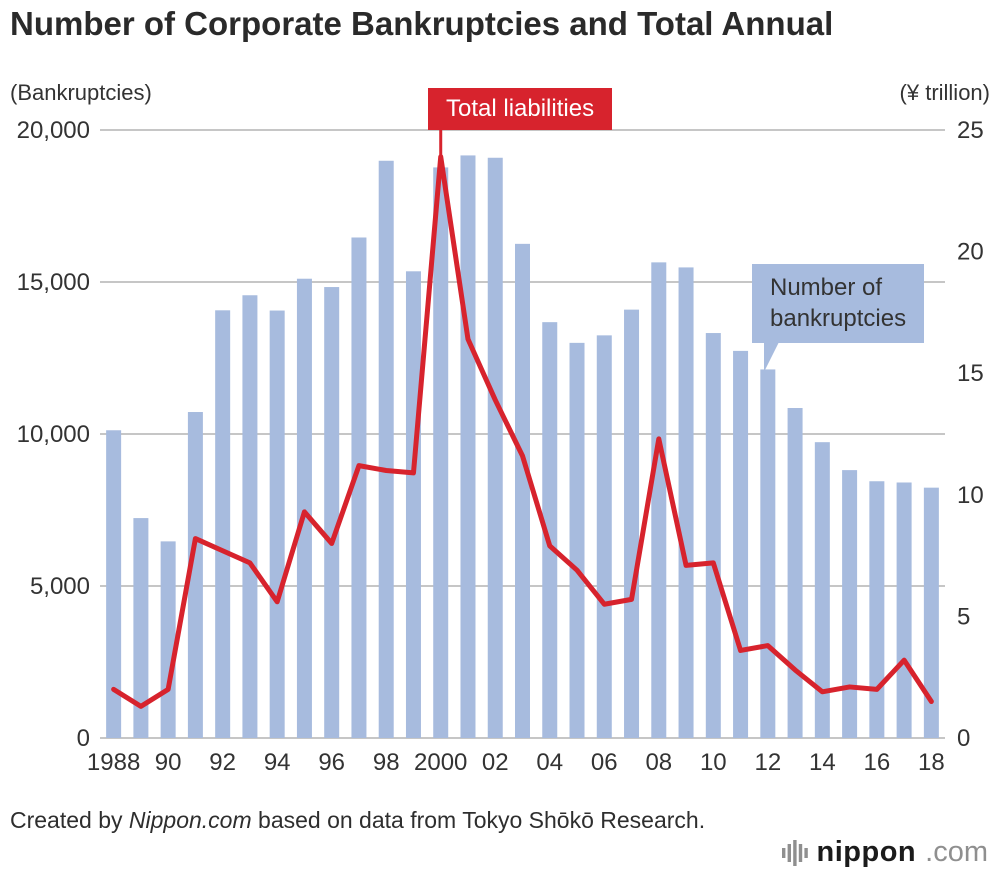 Image resolution: width=1000 pixels, height=882 pixels. Describe the element at coordinates (931, 762) in the screenshot. I see `x-axis-tick-label: 18` at that location.